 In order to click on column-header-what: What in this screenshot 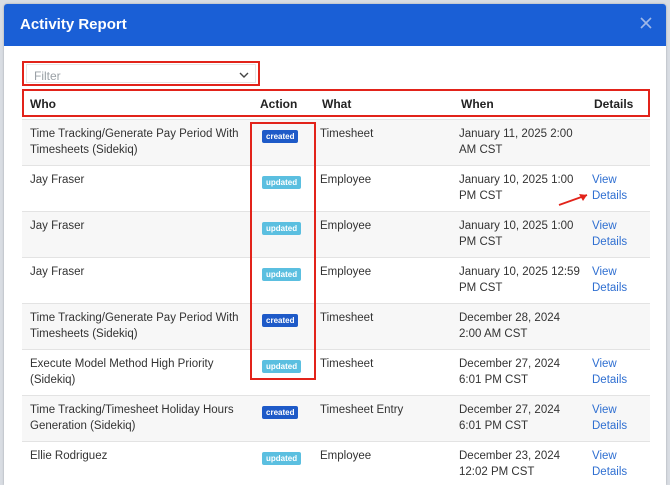, I will do `click(337, 104)`.